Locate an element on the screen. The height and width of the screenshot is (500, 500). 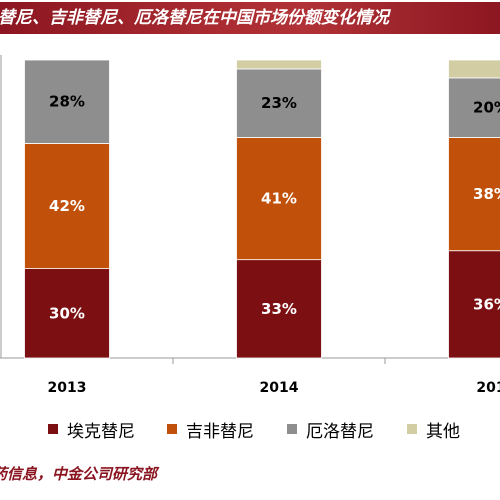
data-label-2014-埃克替尼: 33% is located at coordinates (279, 309).